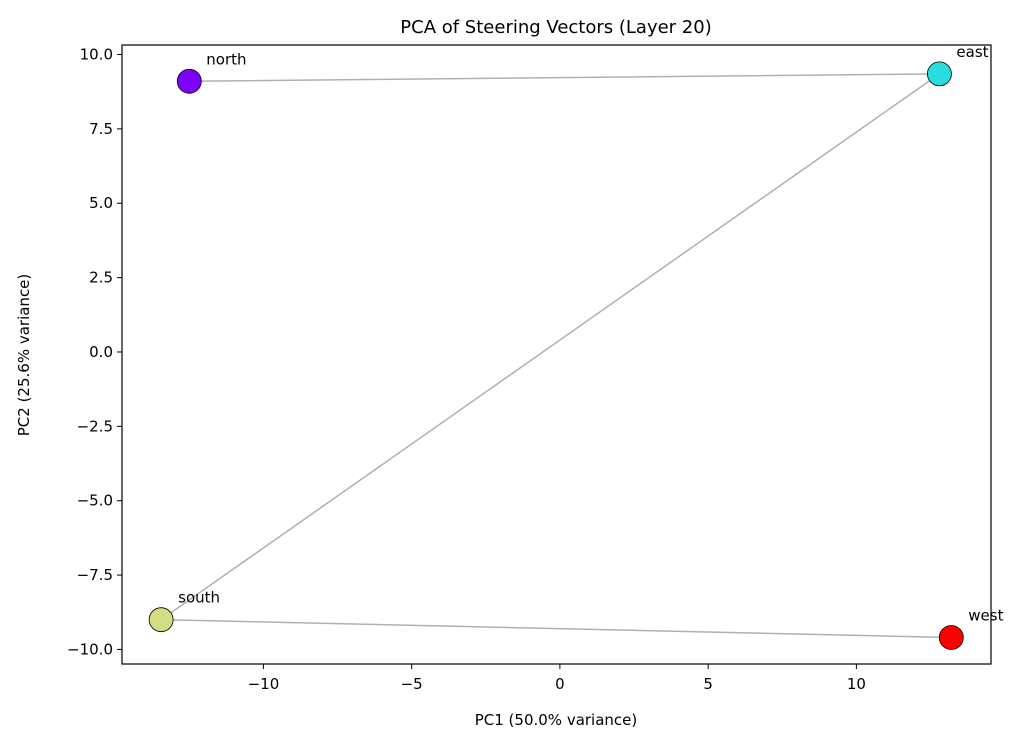 This screenshot has width=1032, height=743. Describe the element at coordinates (95, 501) in the screenshot. I see `y-tick-label: −5.0` at that location.